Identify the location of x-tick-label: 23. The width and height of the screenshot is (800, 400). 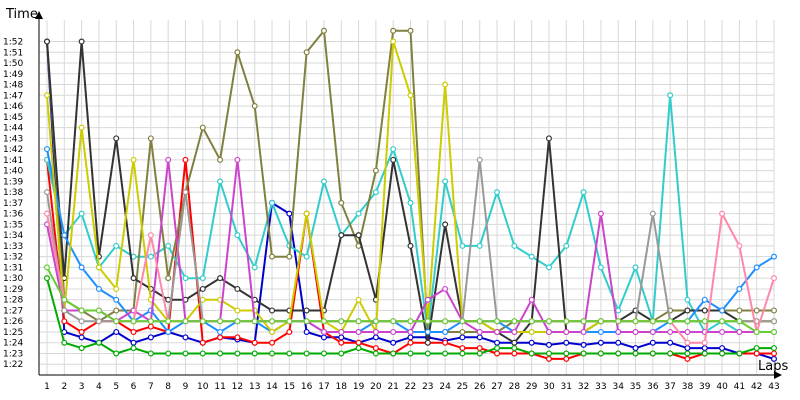
(427, 387).